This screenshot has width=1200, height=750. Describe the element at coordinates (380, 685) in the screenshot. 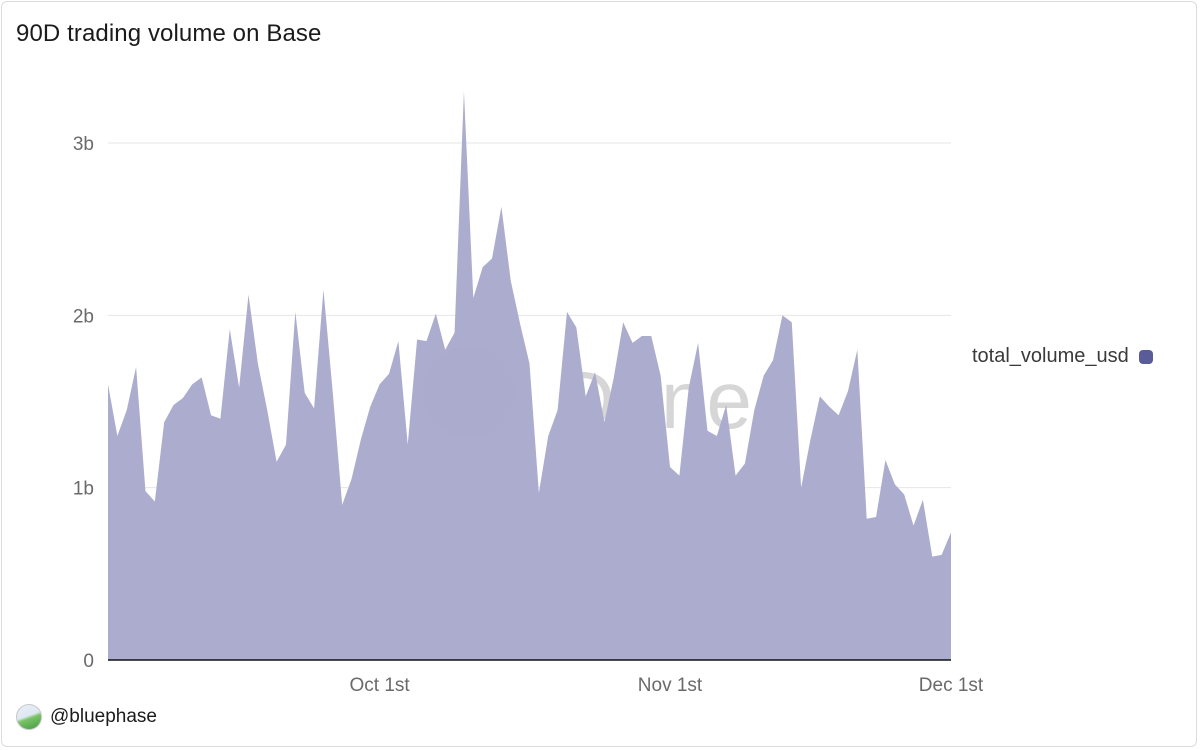

I see `x-tick-label: Oct 1st` at that location.